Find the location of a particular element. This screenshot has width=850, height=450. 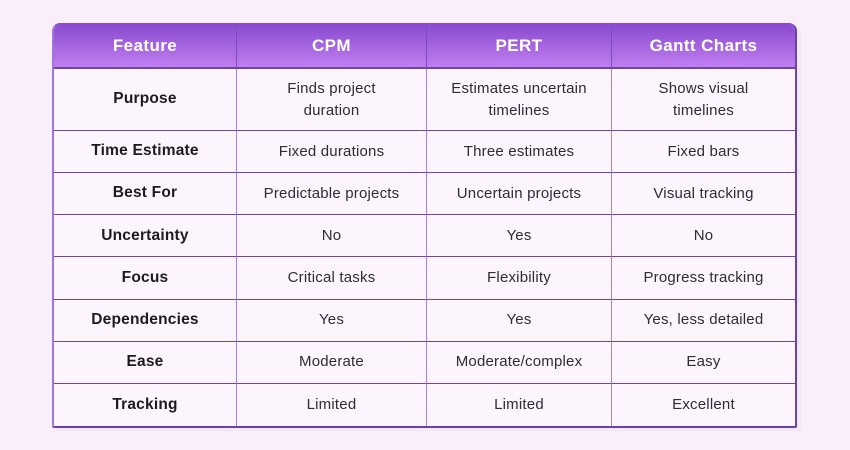

feature-cell-focus: Focus is located at coordinates (145, 278).